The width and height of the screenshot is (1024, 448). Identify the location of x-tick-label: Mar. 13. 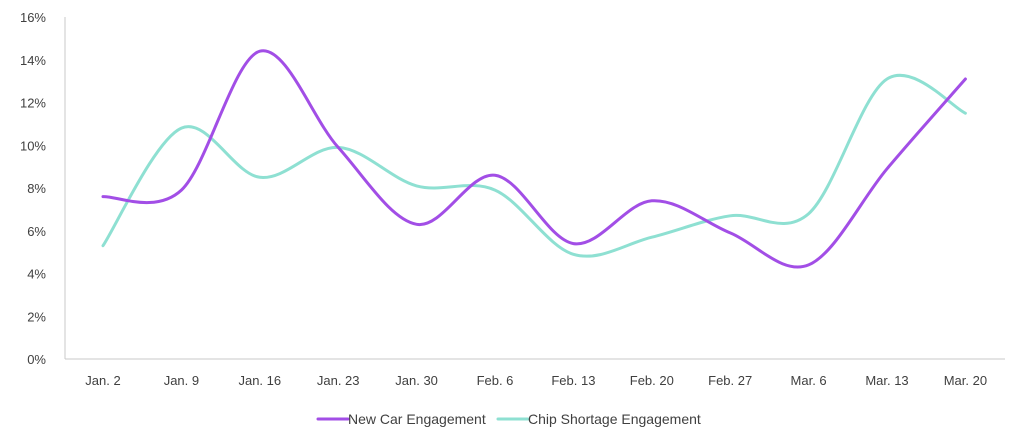
(886, 380).